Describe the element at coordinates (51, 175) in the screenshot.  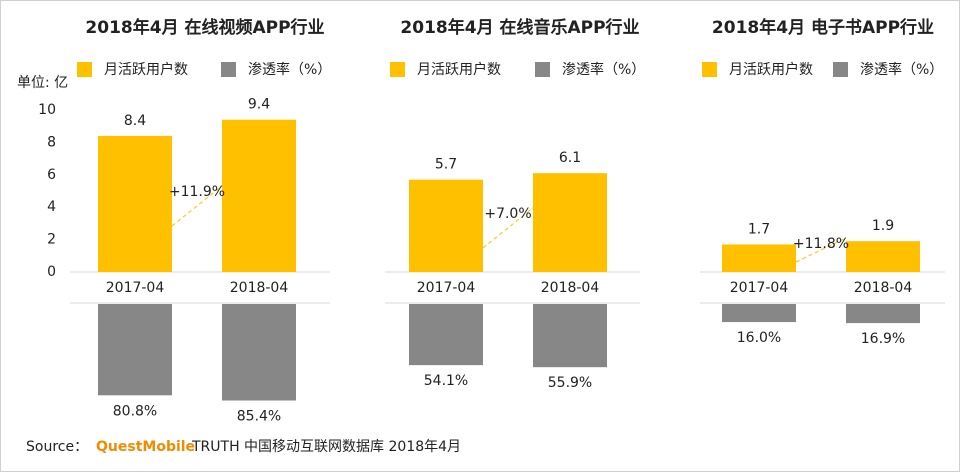
I see `y-tick-label: 6` at that location.